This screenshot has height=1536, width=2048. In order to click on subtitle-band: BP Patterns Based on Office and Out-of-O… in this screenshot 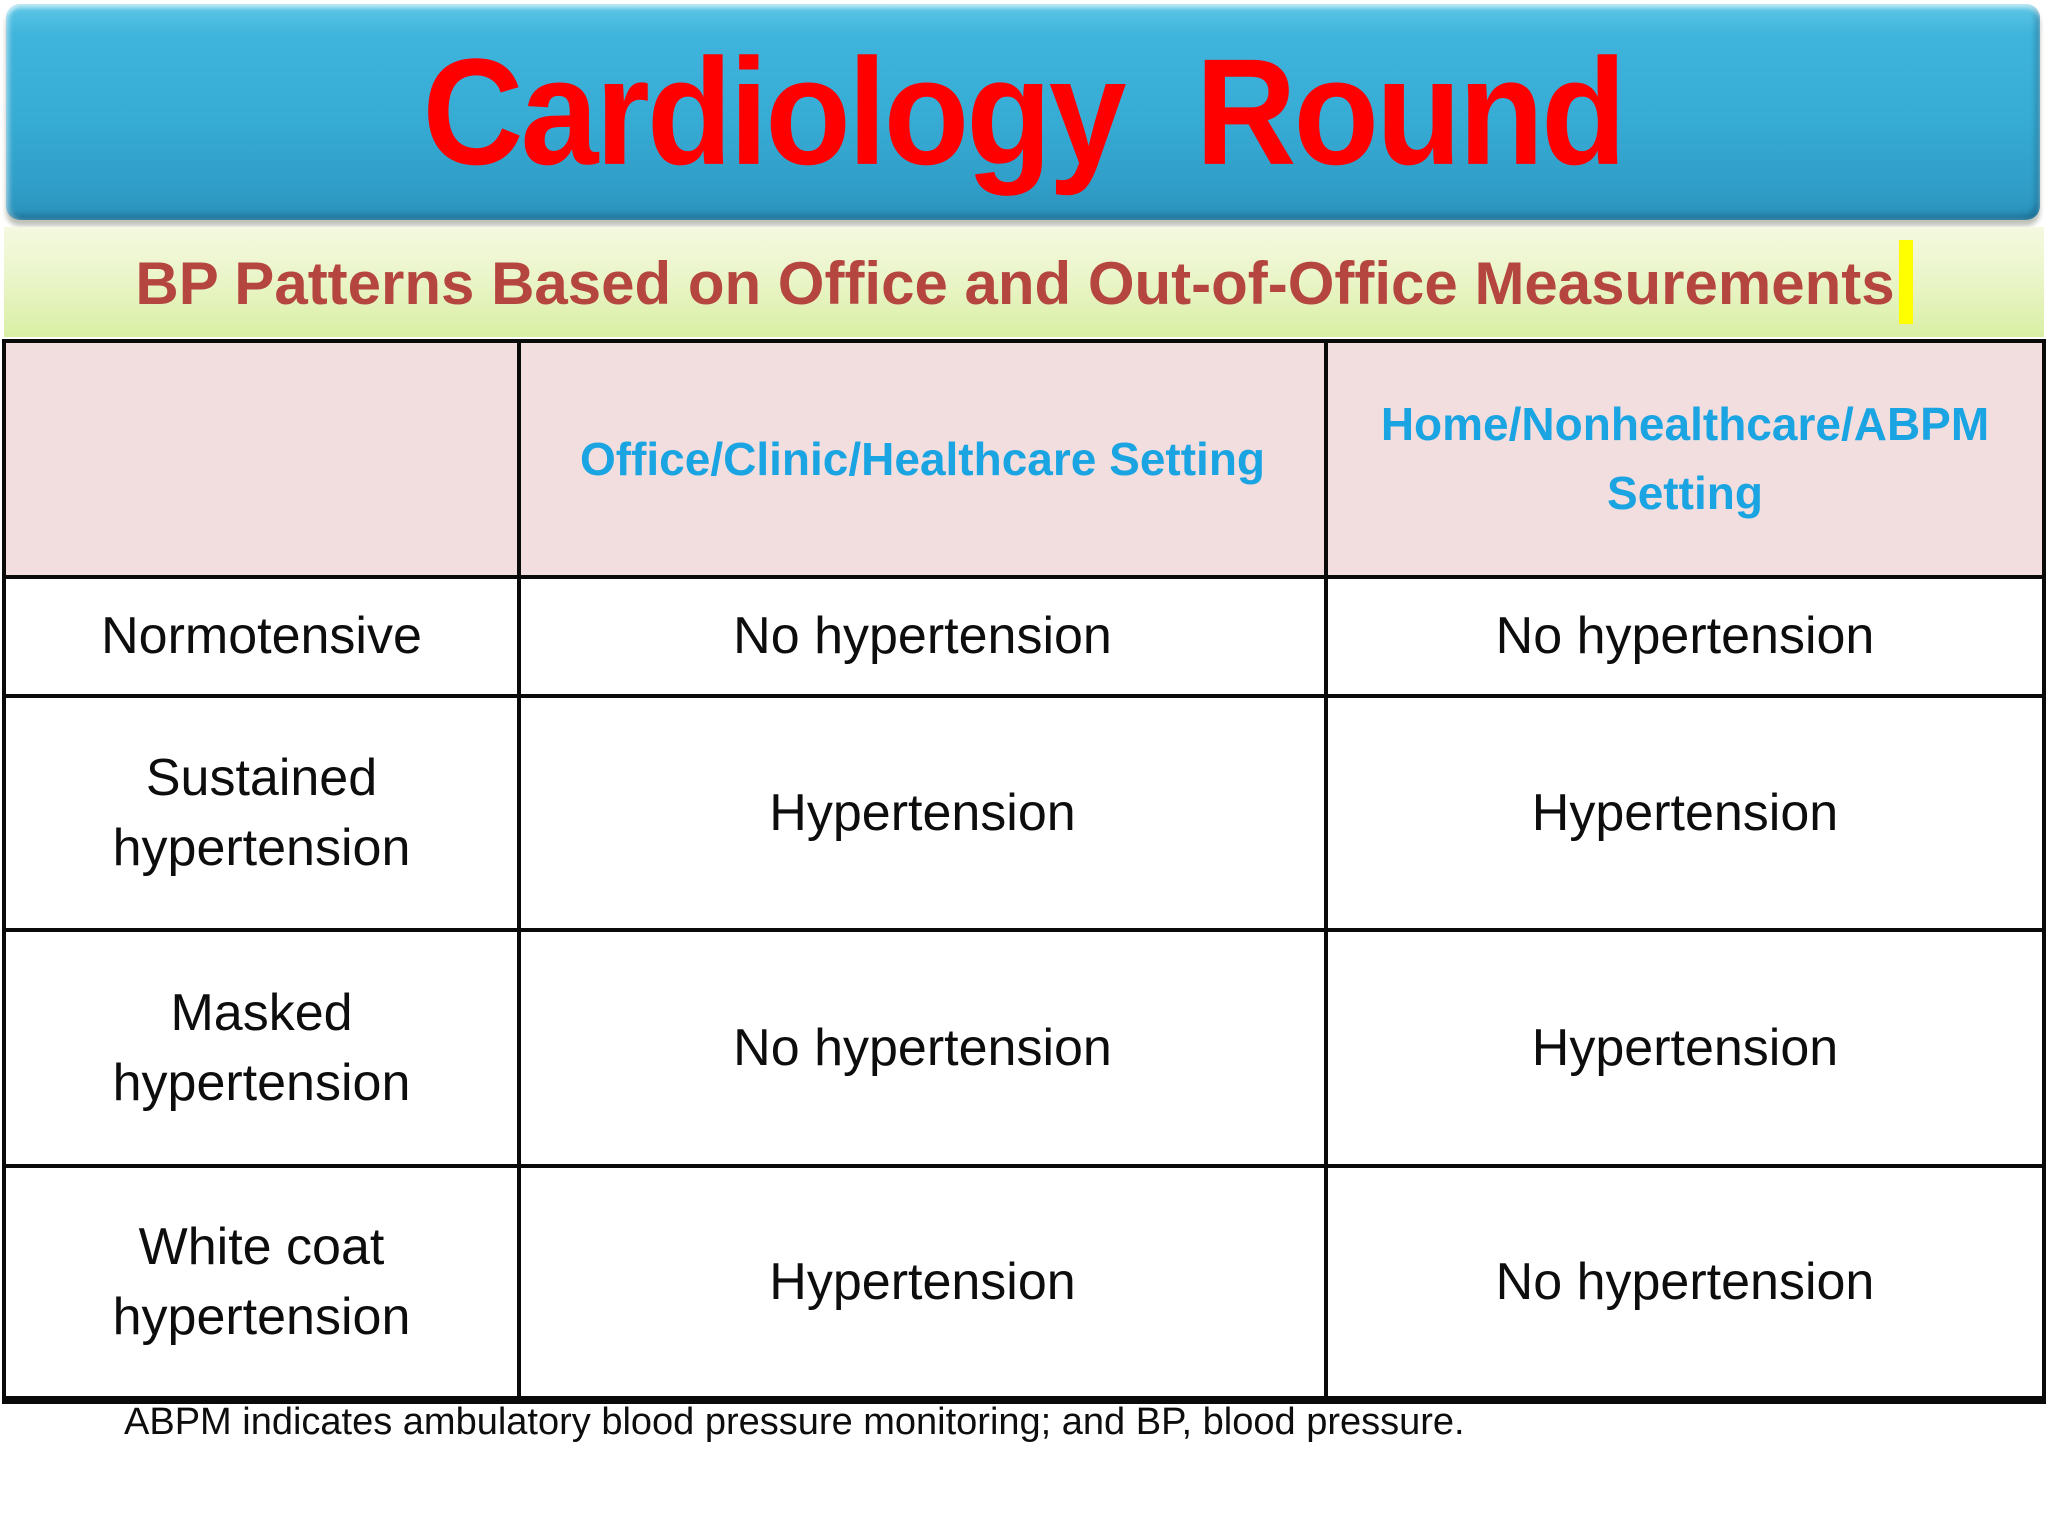, I will do `click(1024, 282)`.